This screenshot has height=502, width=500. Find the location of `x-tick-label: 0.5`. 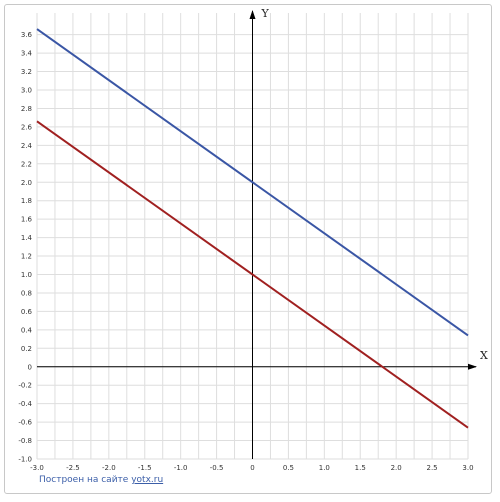

x-tick-label: 0.5 is located at coordinates (288, 468).